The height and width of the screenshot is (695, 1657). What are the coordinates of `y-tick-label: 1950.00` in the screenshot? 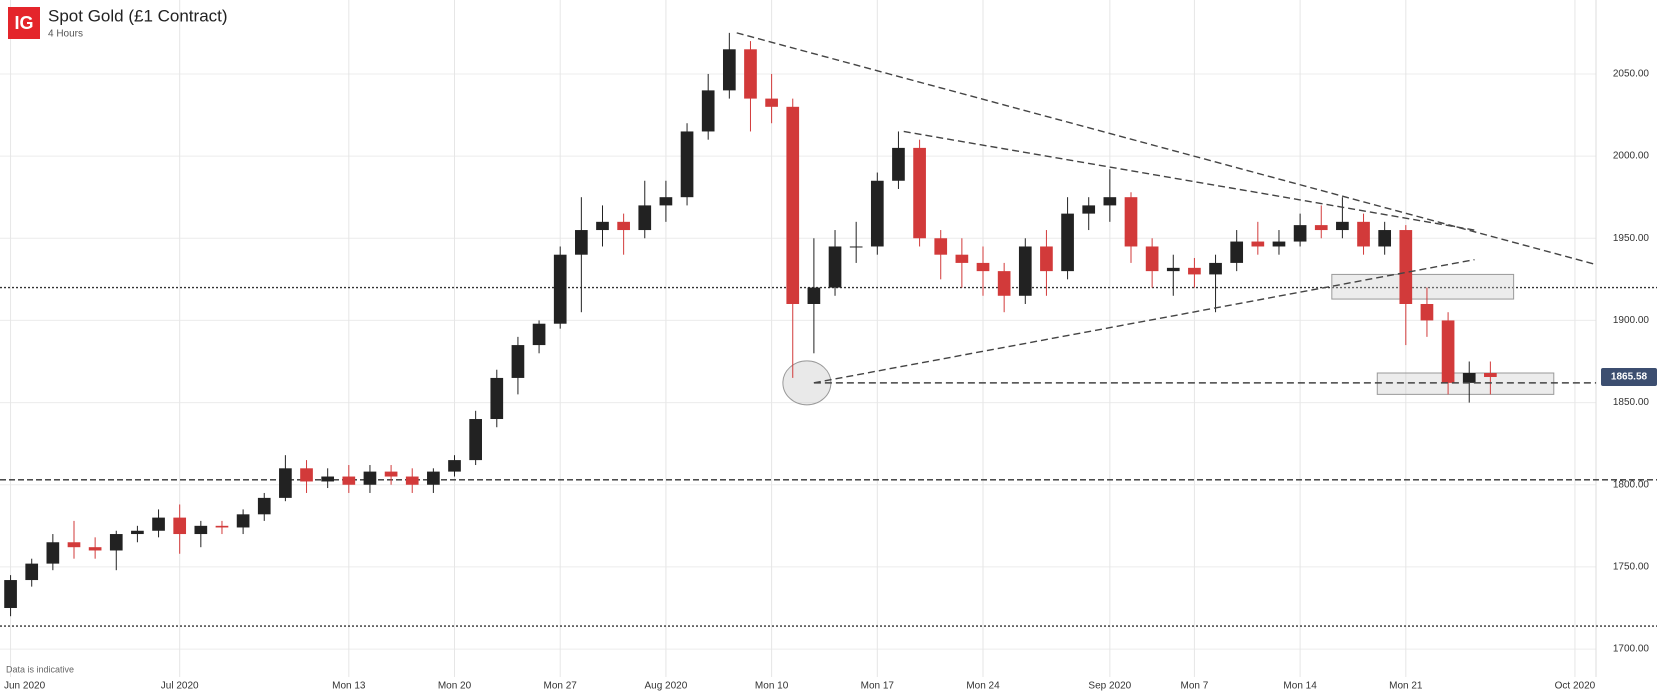 It's located at (1631, 238).